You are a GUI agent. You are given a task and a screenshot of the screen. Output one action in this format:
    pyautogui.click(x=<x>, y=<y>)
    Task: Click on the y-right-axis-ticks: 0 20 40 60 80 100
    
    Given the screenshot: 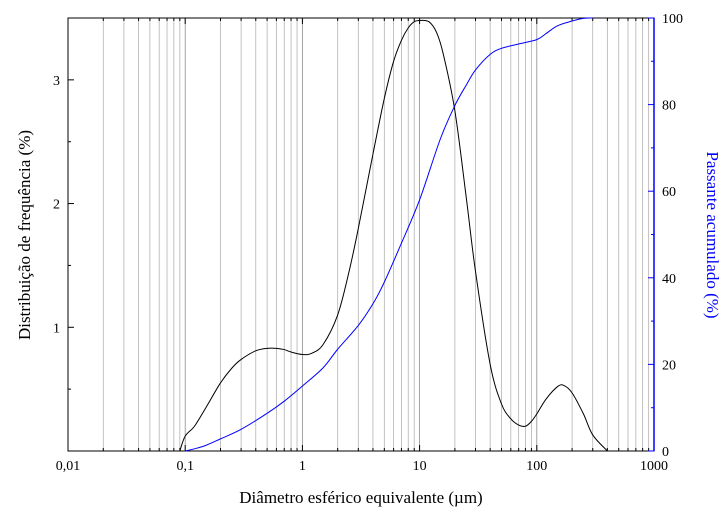 What is the action you would take?
    pyautogui.click(x=665, y=236)
    